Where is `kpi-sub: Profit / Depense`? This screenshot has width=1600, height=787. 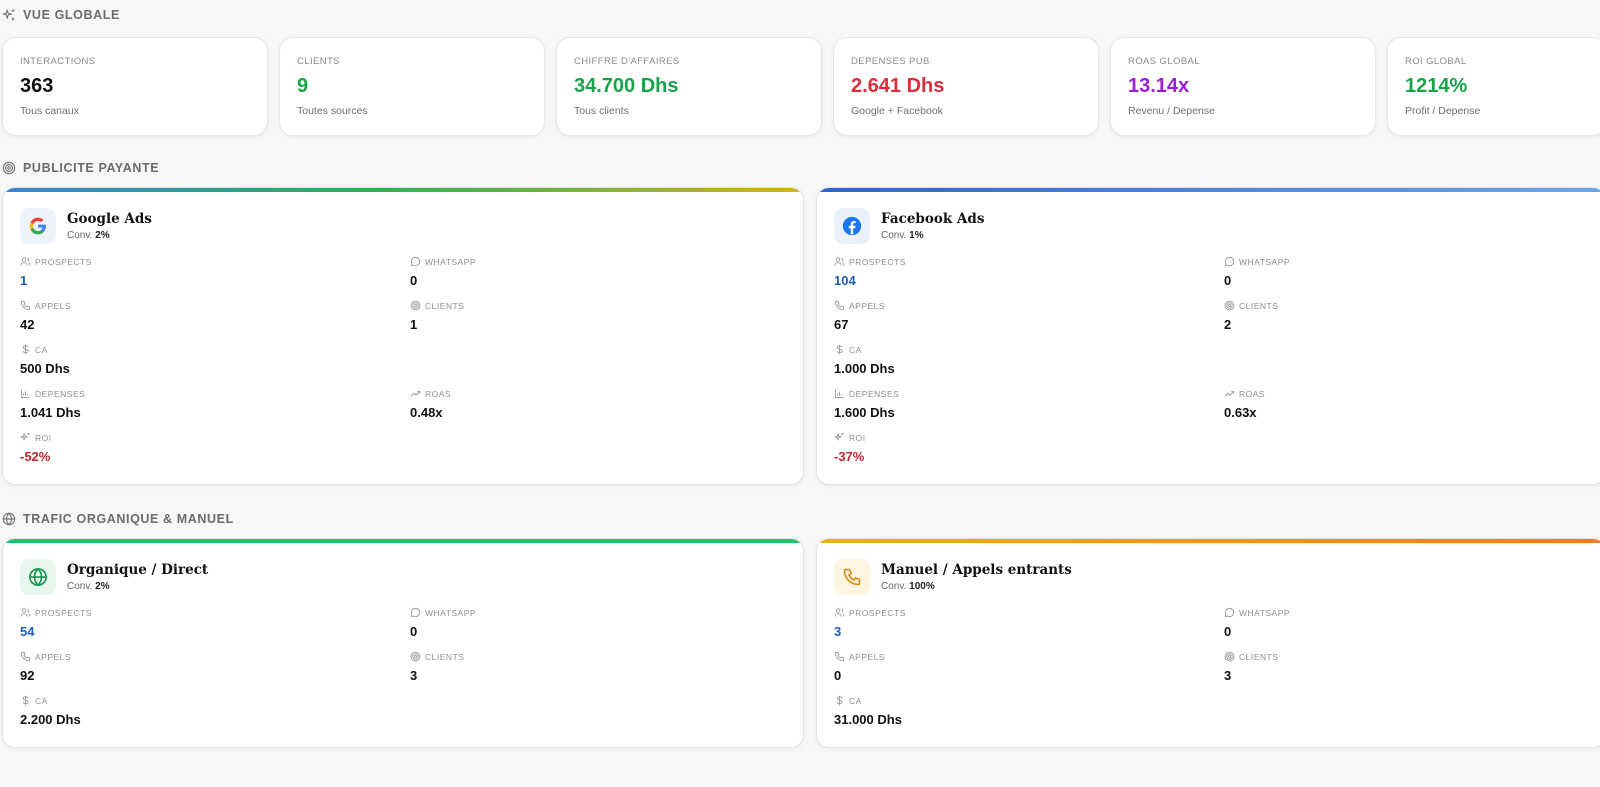
kpi-sub: Profit / Depense is located at coordinates (1443, 111).